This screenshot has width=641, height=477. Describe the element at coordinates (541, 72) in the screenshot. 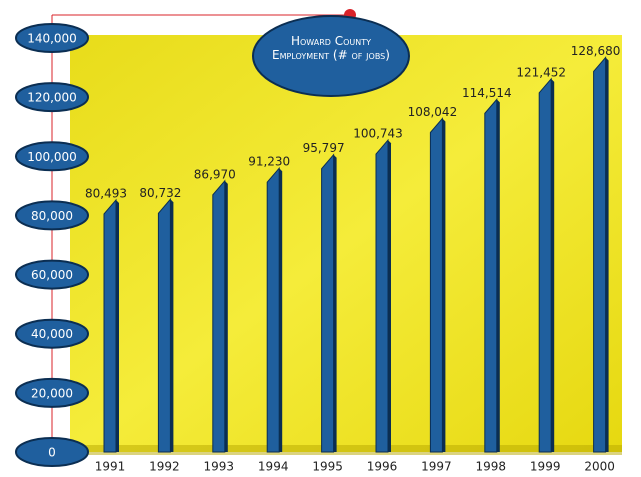

I see `value-label: 121,452` at that location.